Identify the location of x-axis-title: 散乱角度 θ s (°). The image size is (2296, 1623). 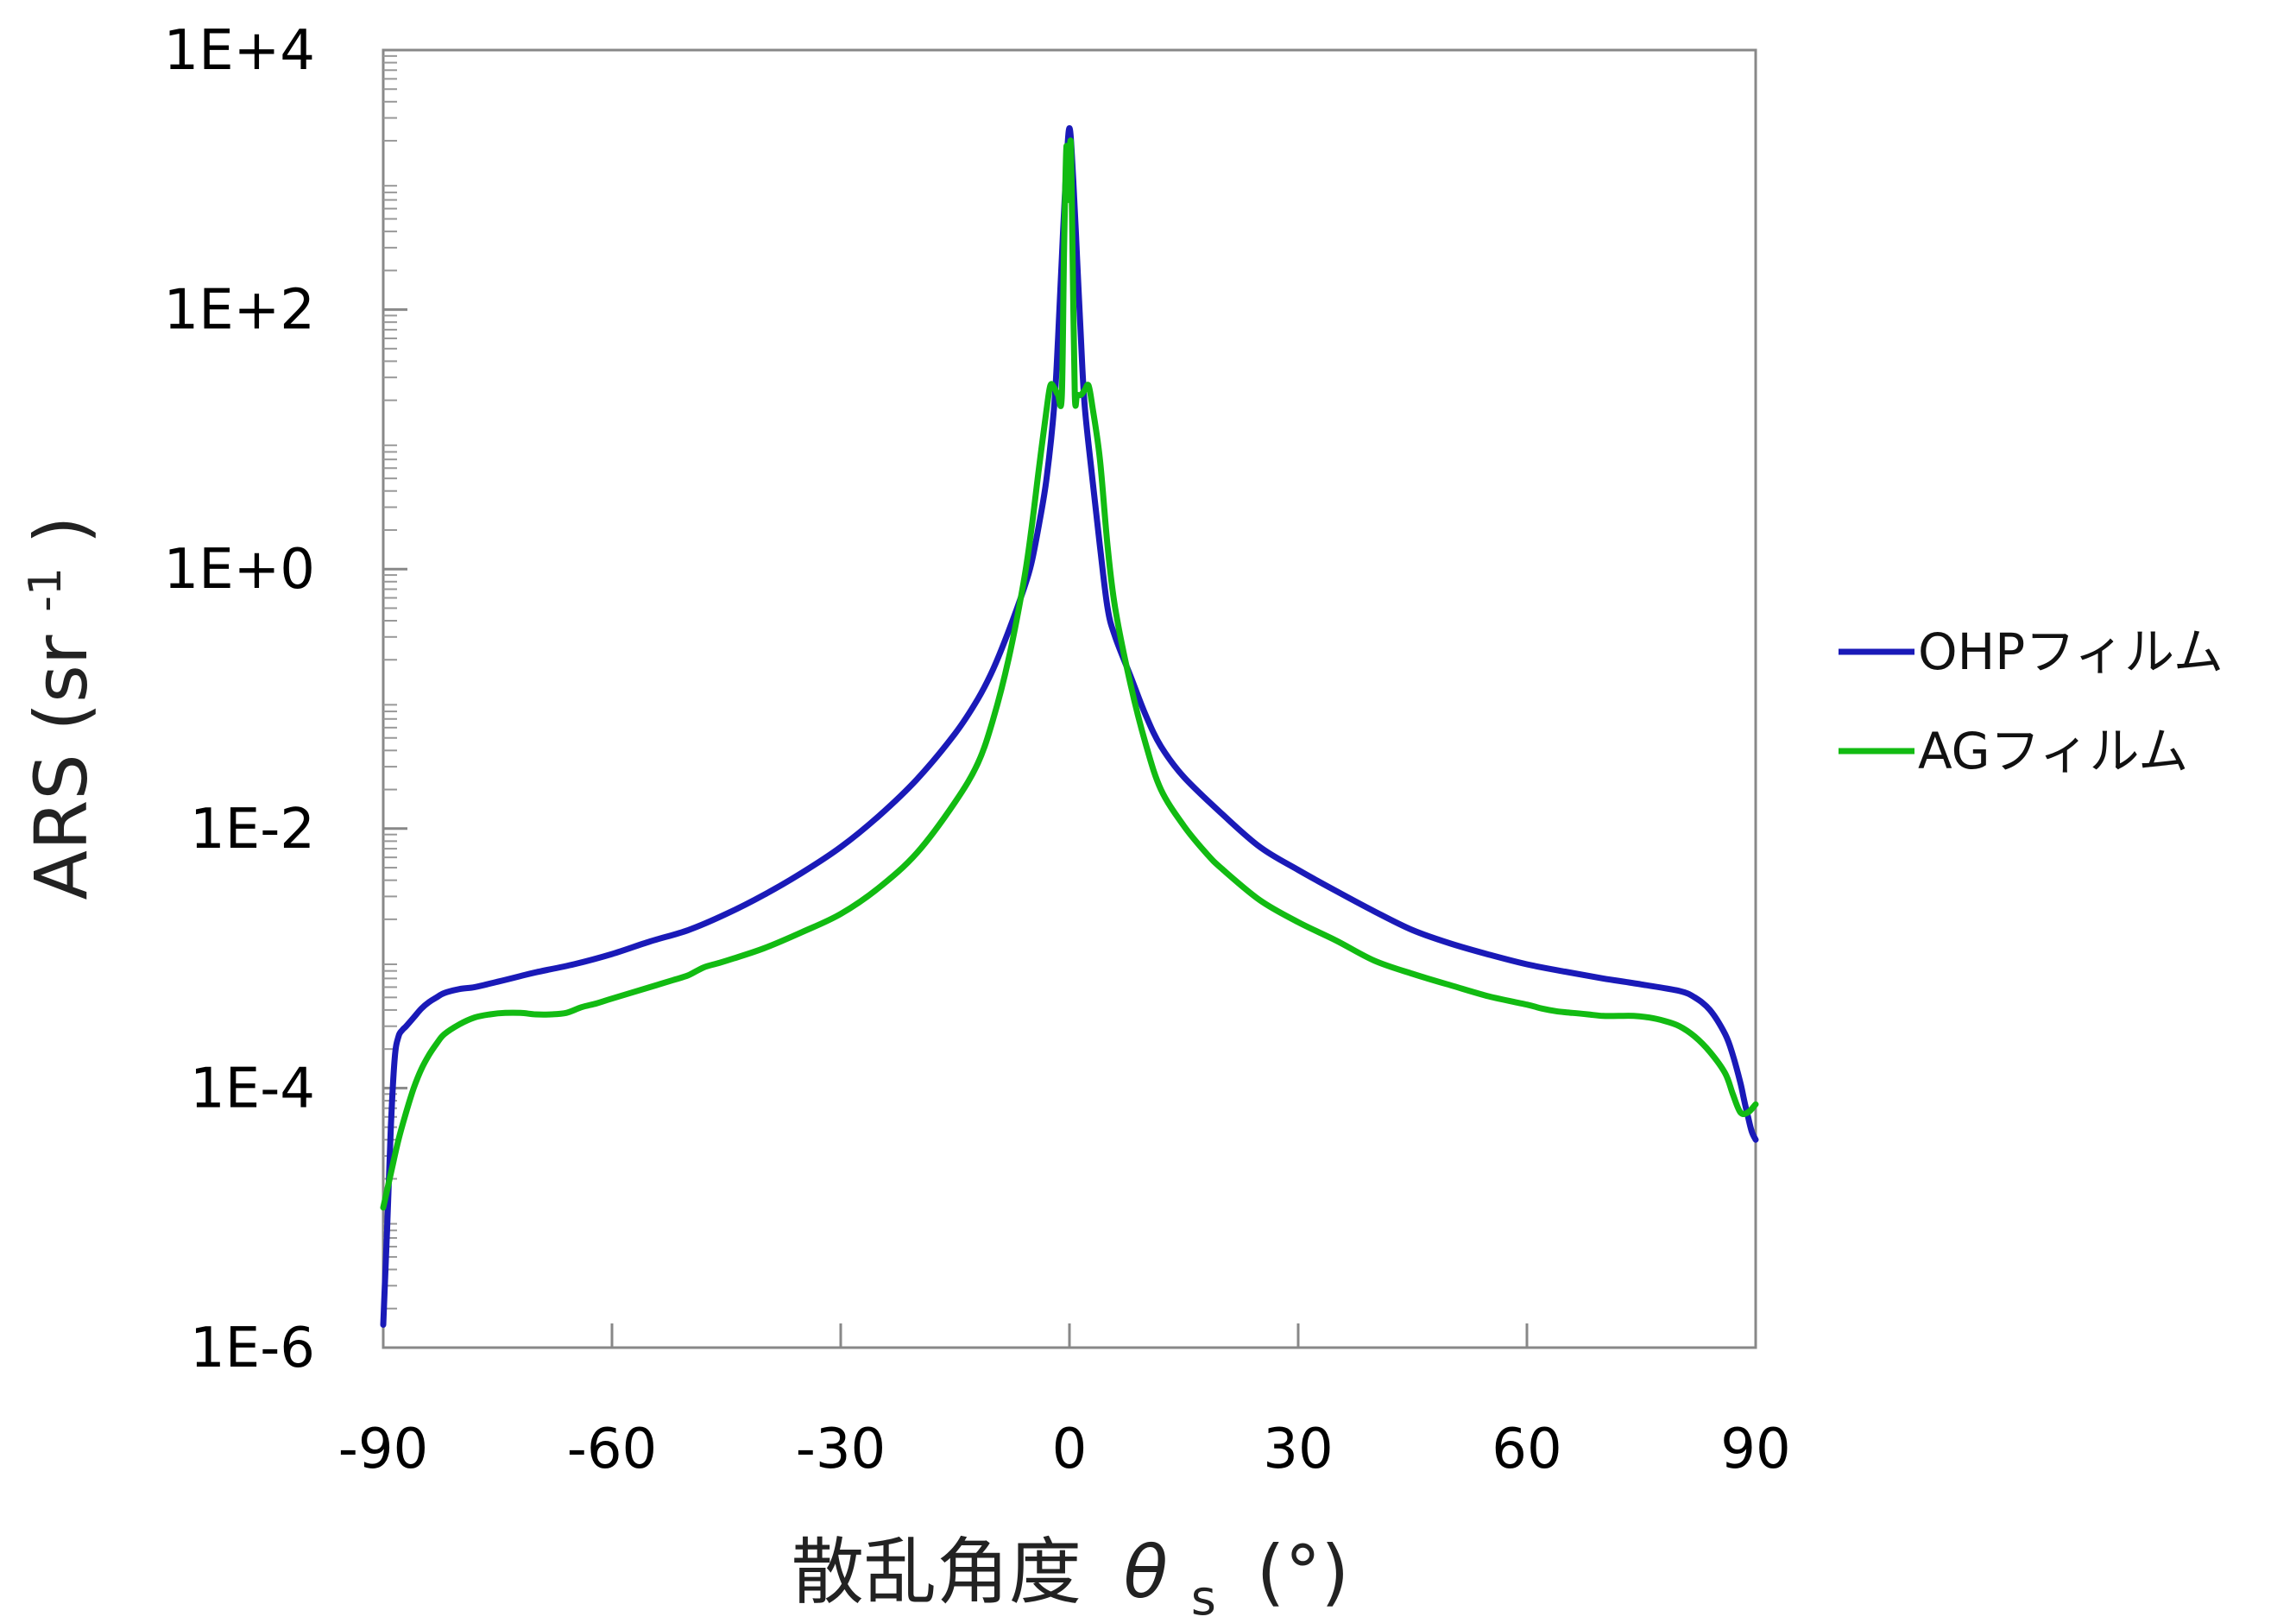
(1070, 1577).